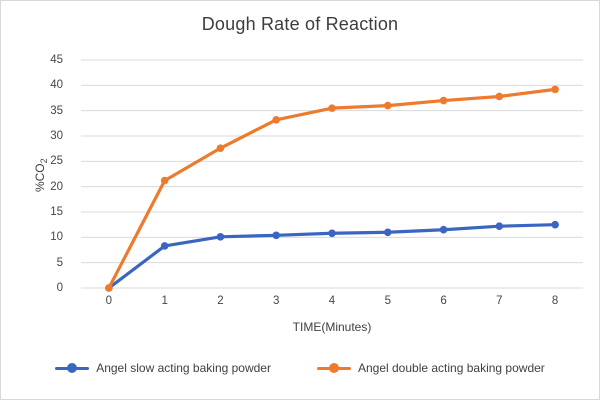 The width and height of the screenshot is (600, 400). I want to click on y-tick-label: 10, so click(56, 237).